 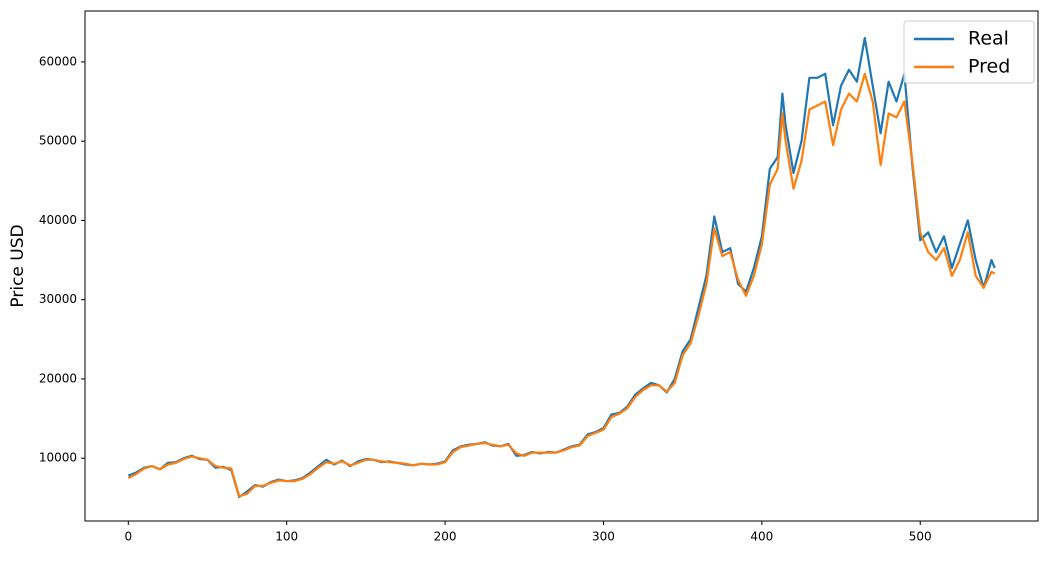 I want to click on legend-label: Real, so click(x=988, y=39).